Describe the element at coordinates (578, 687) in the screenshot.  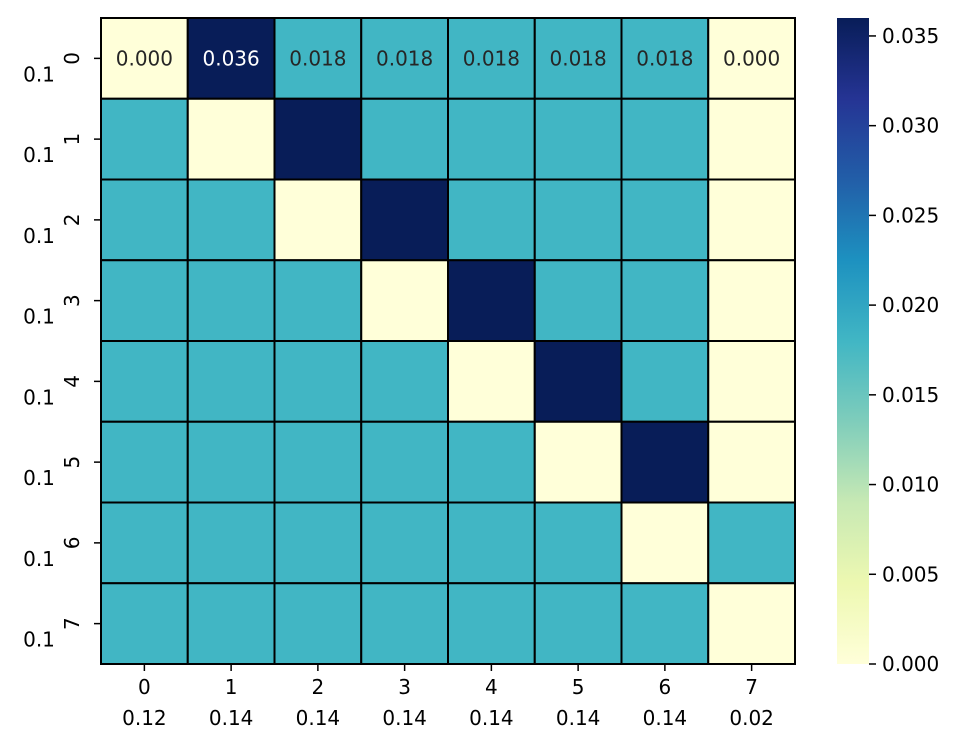
I see `x-tick-label-5: 5` at that location.